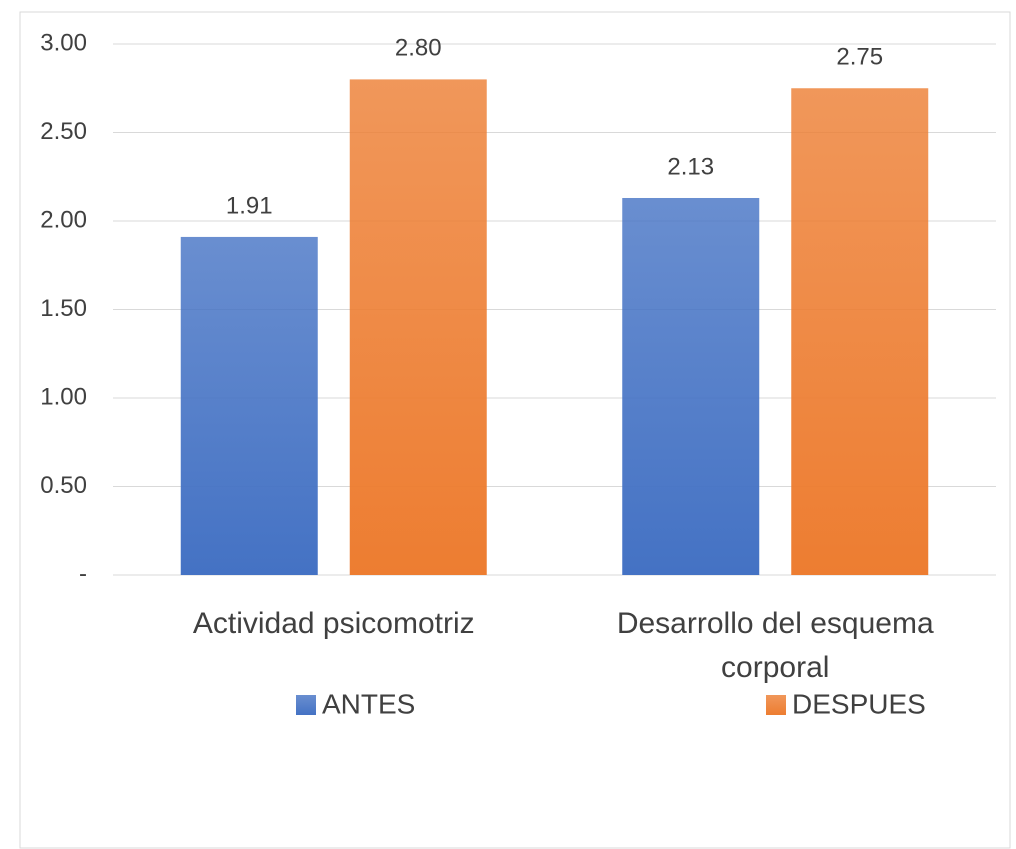 This screenshot has width=1016, height=849. Describe the element at coordinates (83, 573) in the screenshot. I see `y-tick-label: -` at that location.